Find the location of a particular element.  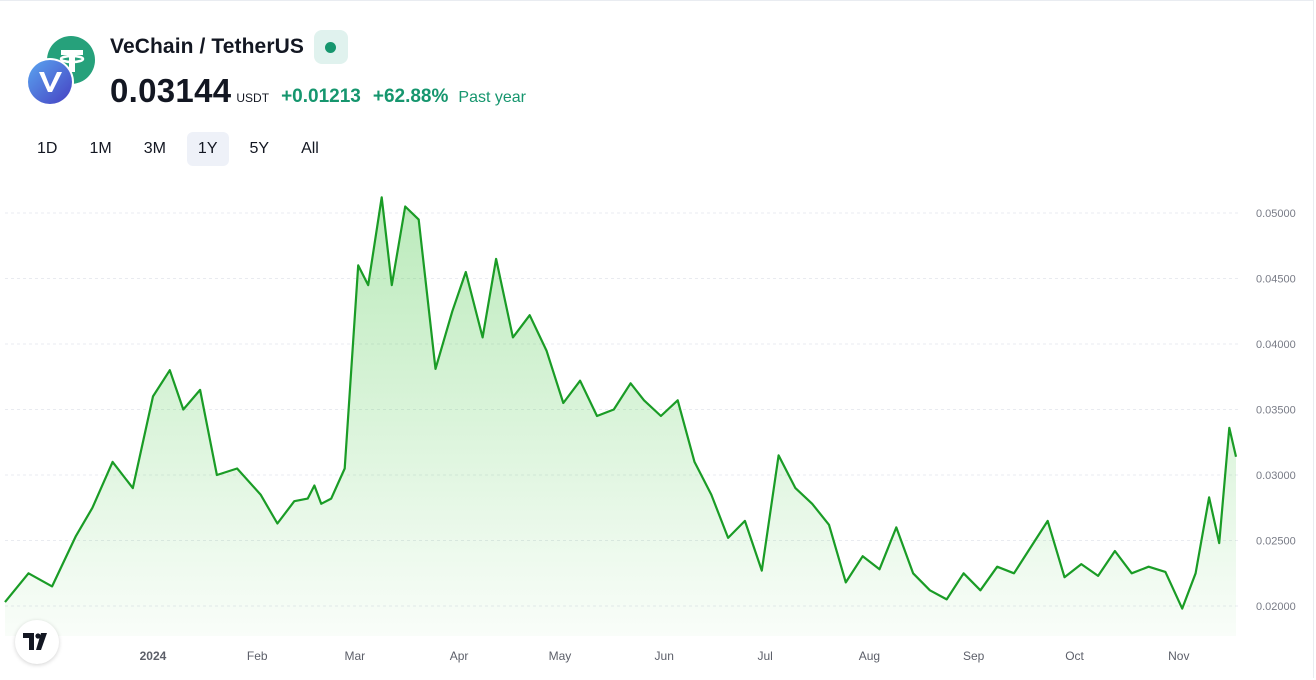

tab-label: 5Y is located at coordinates (259, 148).